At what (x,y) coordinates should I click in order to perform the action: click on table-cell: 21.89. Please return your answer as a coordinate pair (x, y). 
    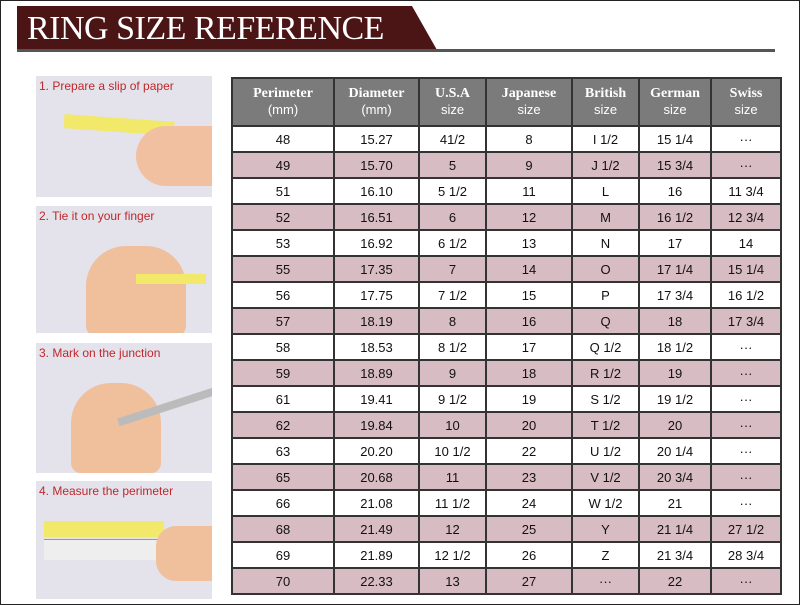
    Looking at the image, I should click on (376, 555).